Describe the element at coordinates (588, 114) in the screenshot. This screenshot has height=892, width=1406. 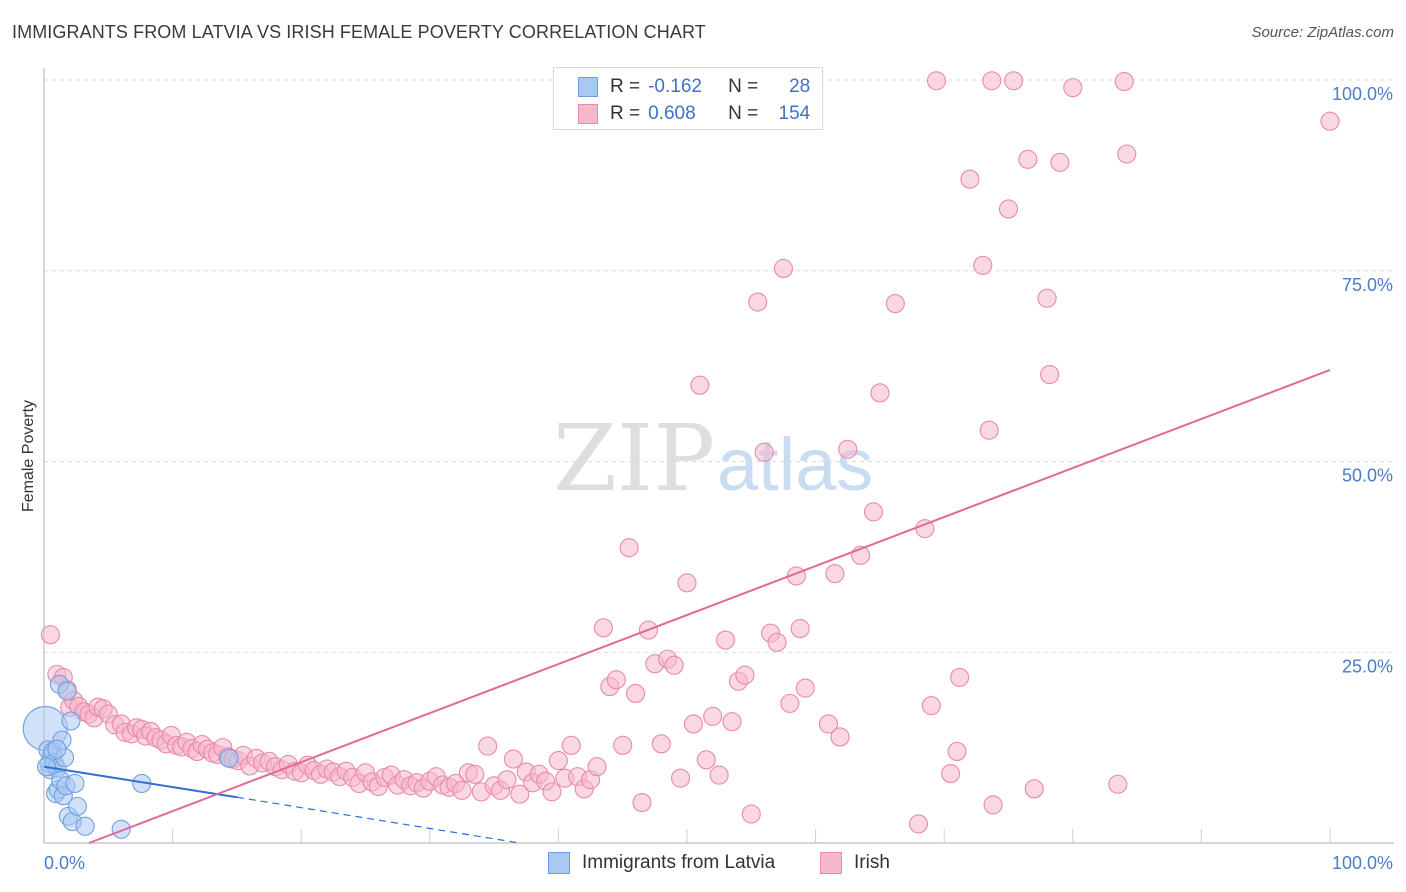
I see `legend-swatch-irish` at that location.